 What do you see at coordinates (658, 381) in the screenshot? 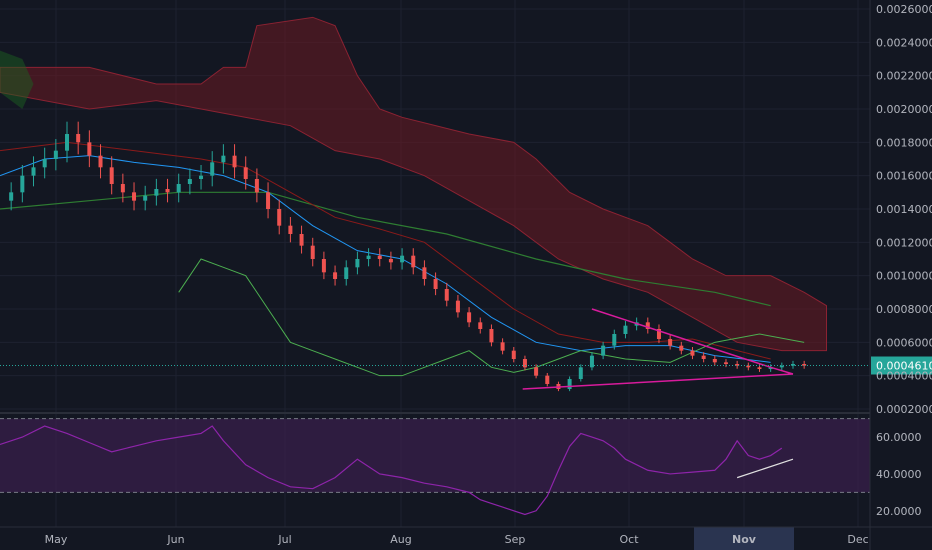
I see `triangle-lower-line` at bounding box center [658, 381].